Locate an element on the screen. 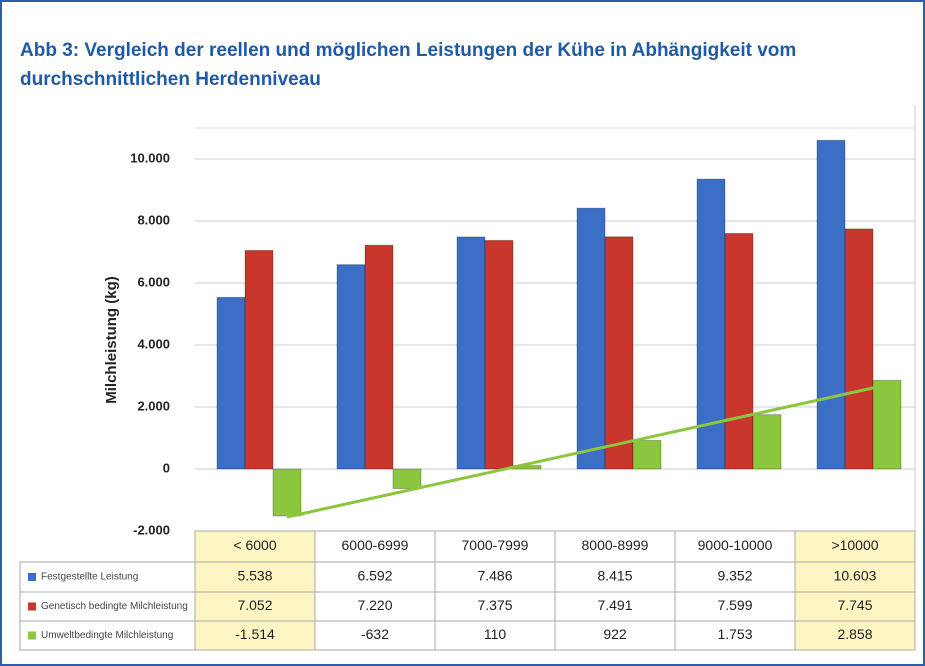 This screenshot has height=666, width=925. x-tick-label: 7000-7999 is located at coordinates (495, 545).